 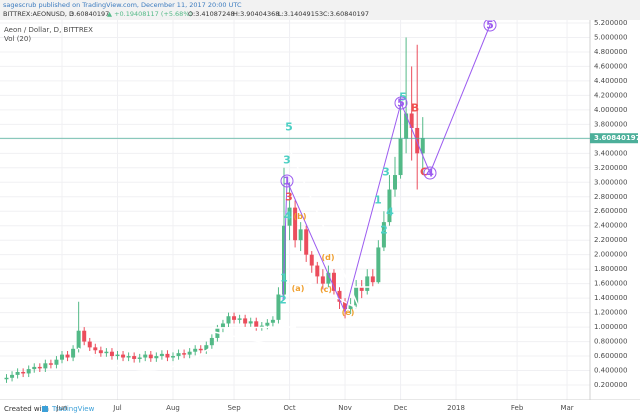 What do you see at coordinates (298, 288) in the screenshot?
I see `wave-label: (a)` at bounding box center [298, 288].